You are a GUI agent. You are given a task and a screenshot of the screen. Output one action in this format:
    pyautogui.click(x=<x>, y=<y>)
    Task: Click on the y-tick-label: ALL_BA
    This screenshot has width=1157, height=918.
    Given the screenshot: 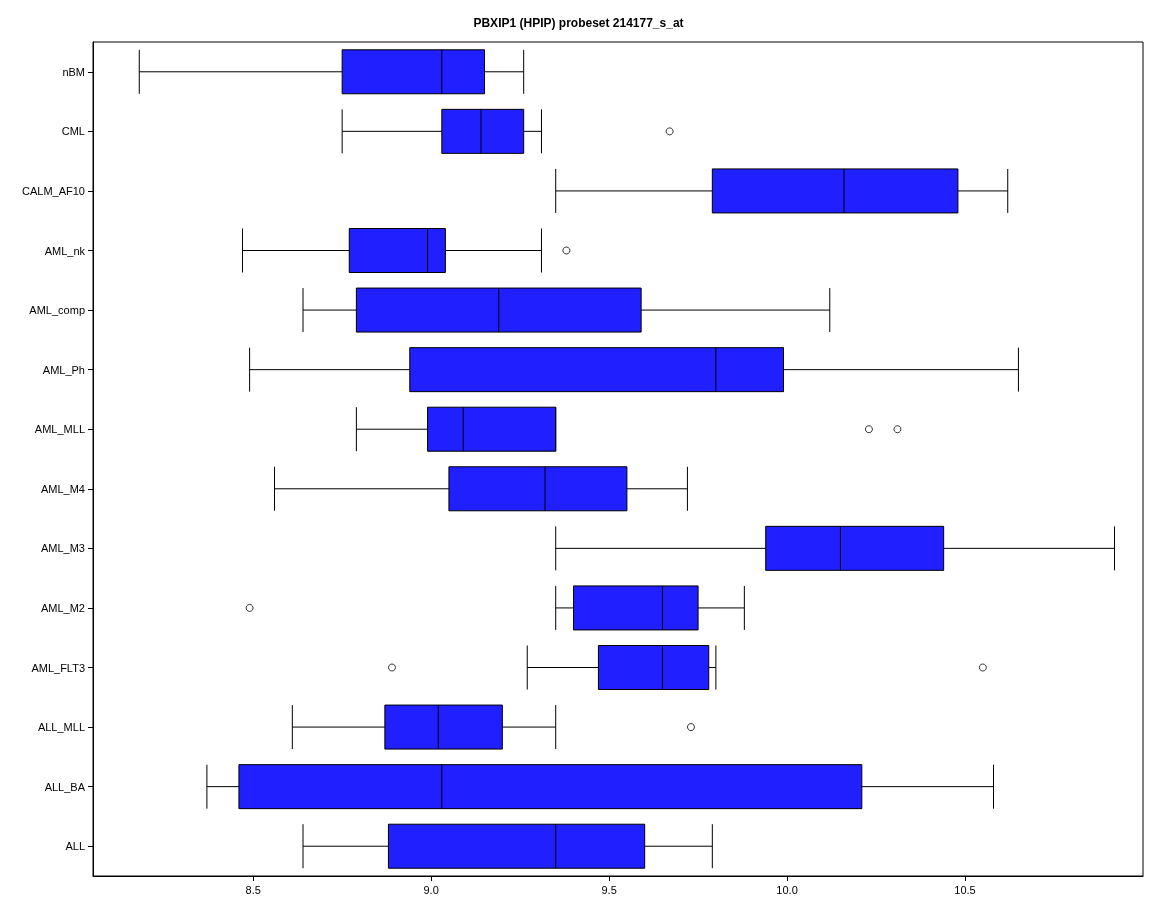 What is the action you would take?
    pyautogui.click(x=65, y=786)
    